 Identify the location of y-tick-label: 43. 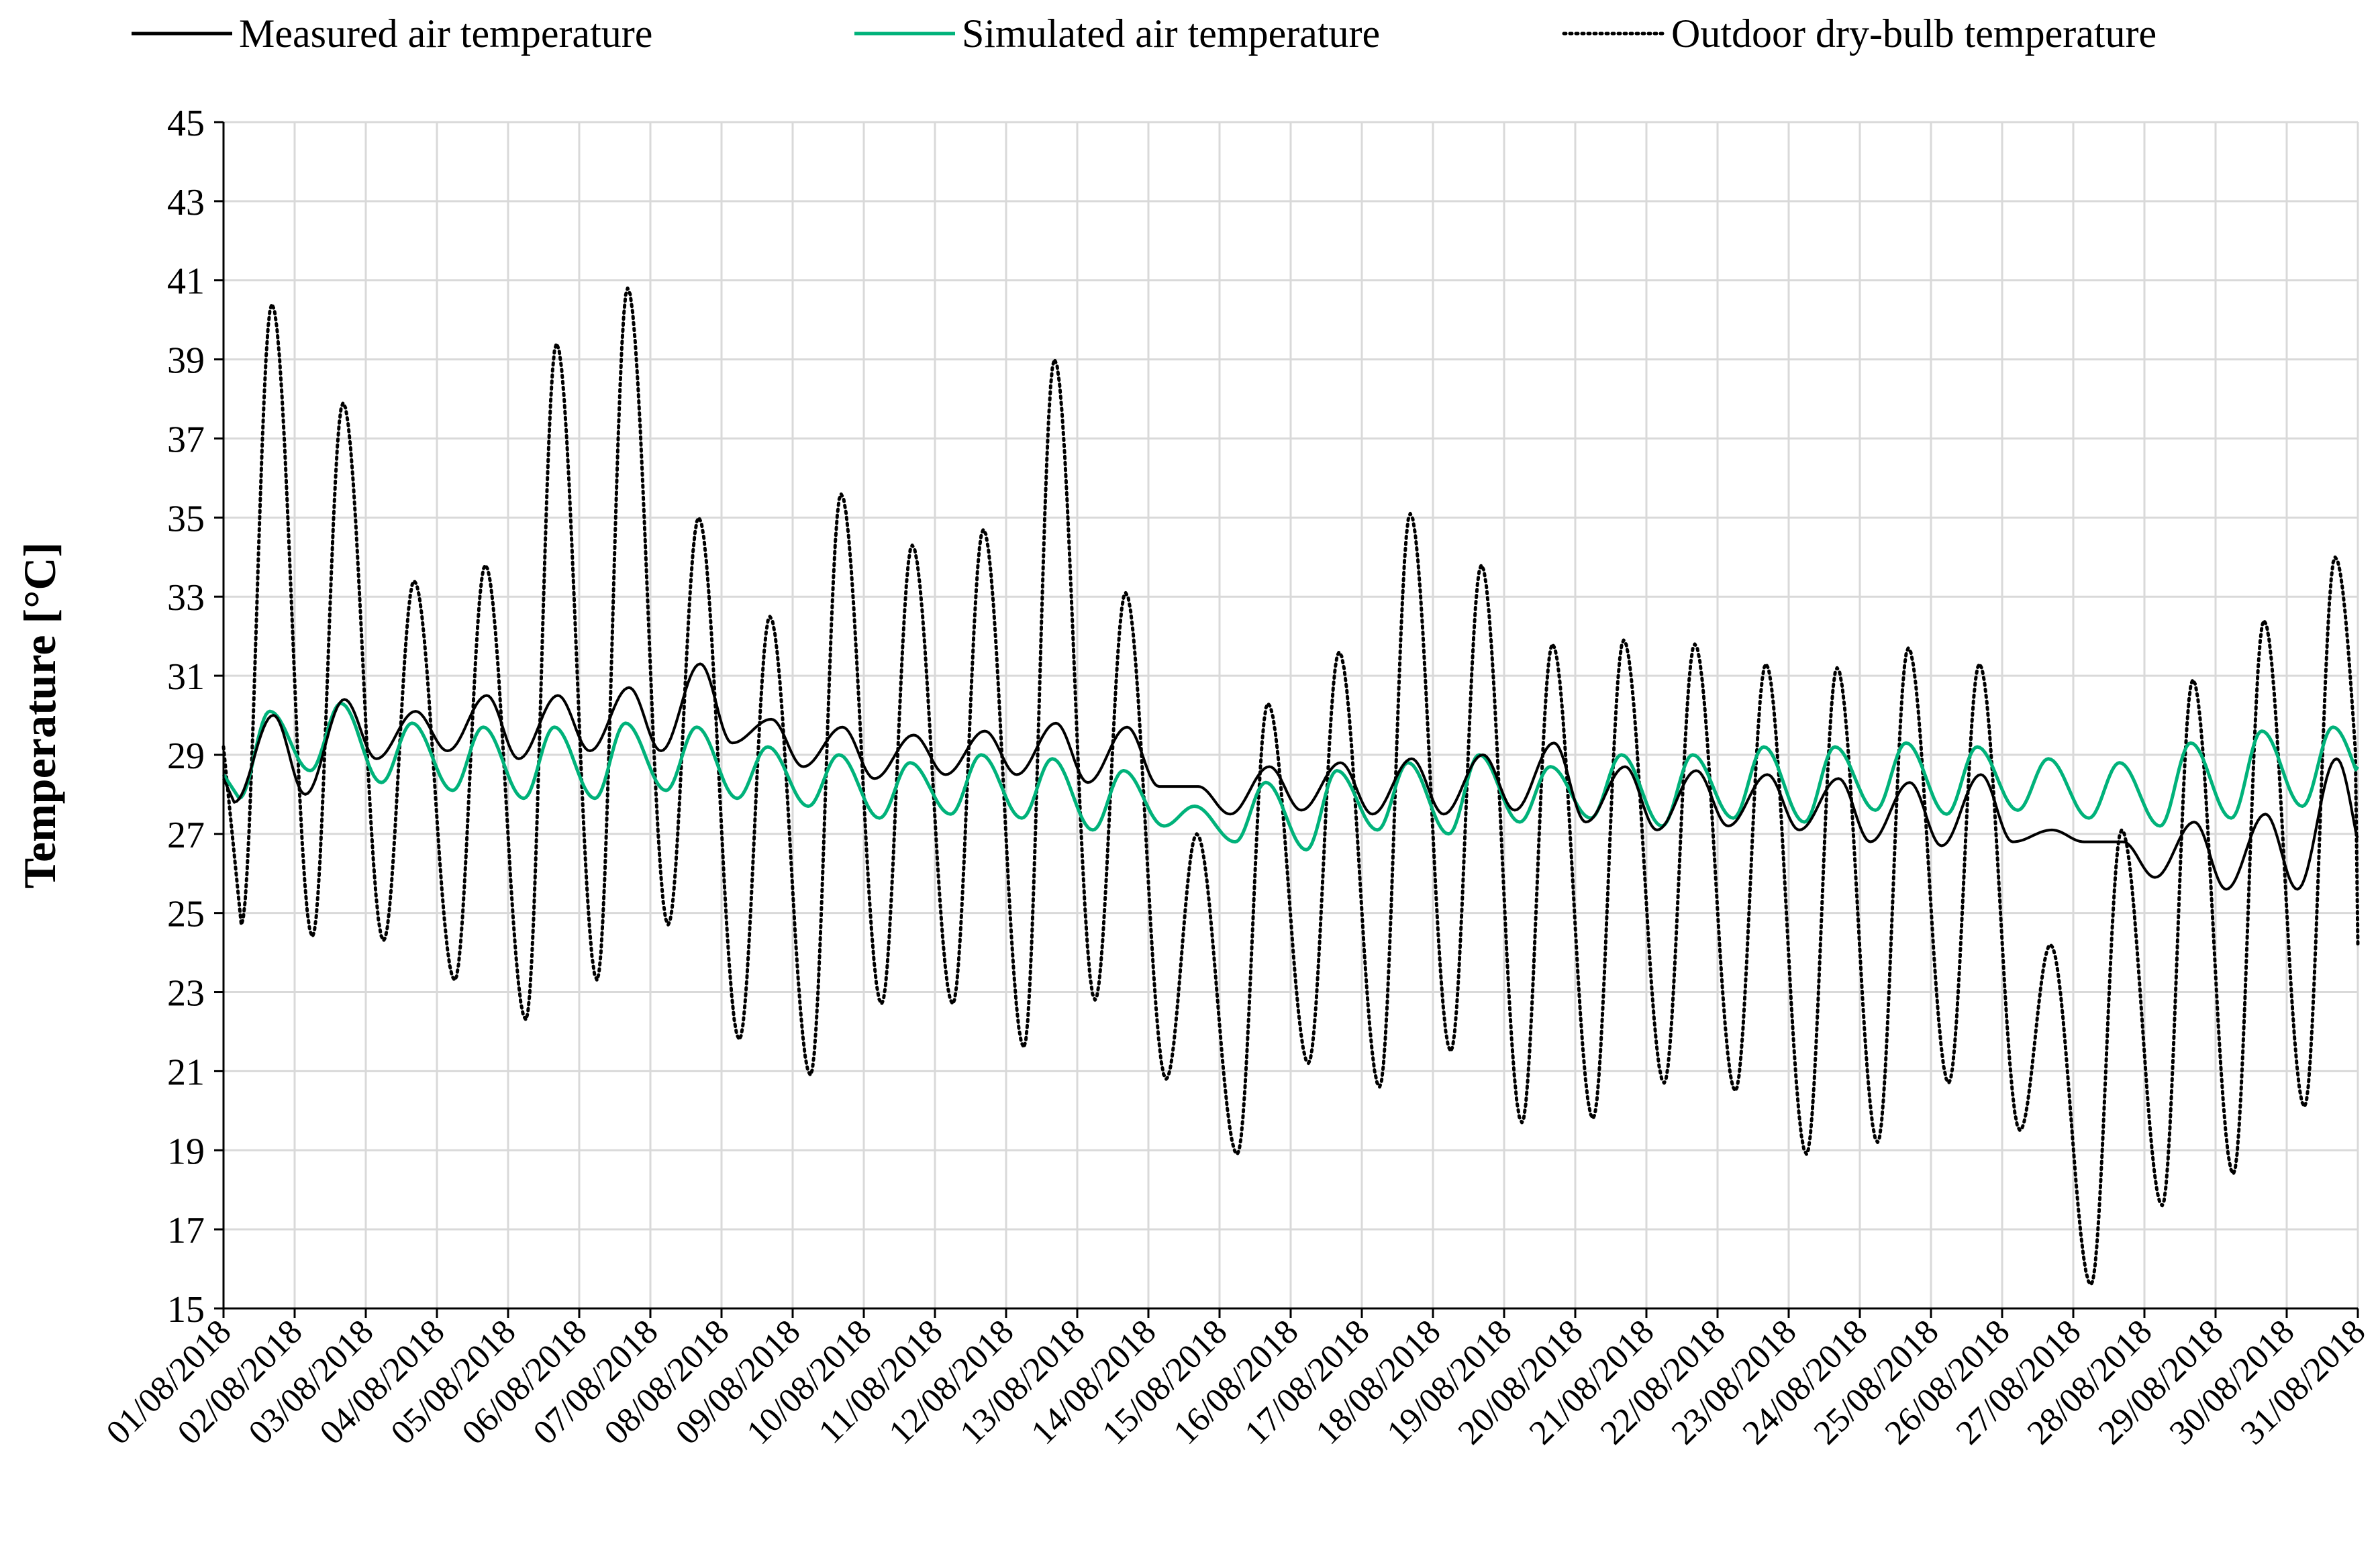
(186, 202).